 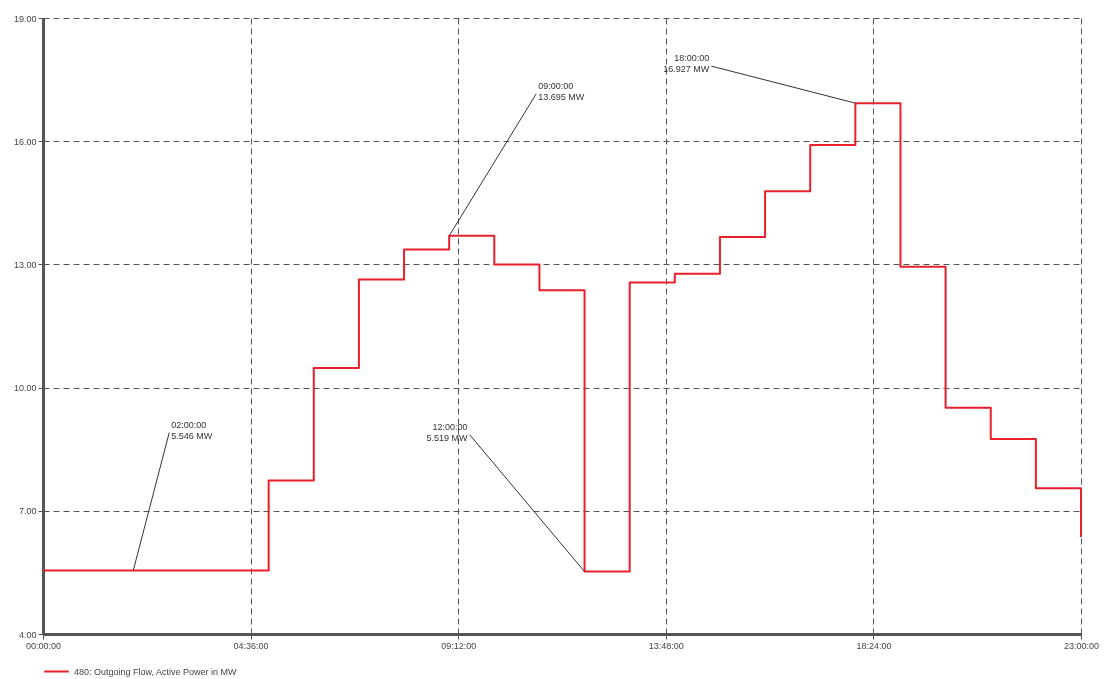 What do you see at coordinates (27, 511) in the screenshot?
I see `y-tick-label: 7.00` at bounding box center [27, 511].